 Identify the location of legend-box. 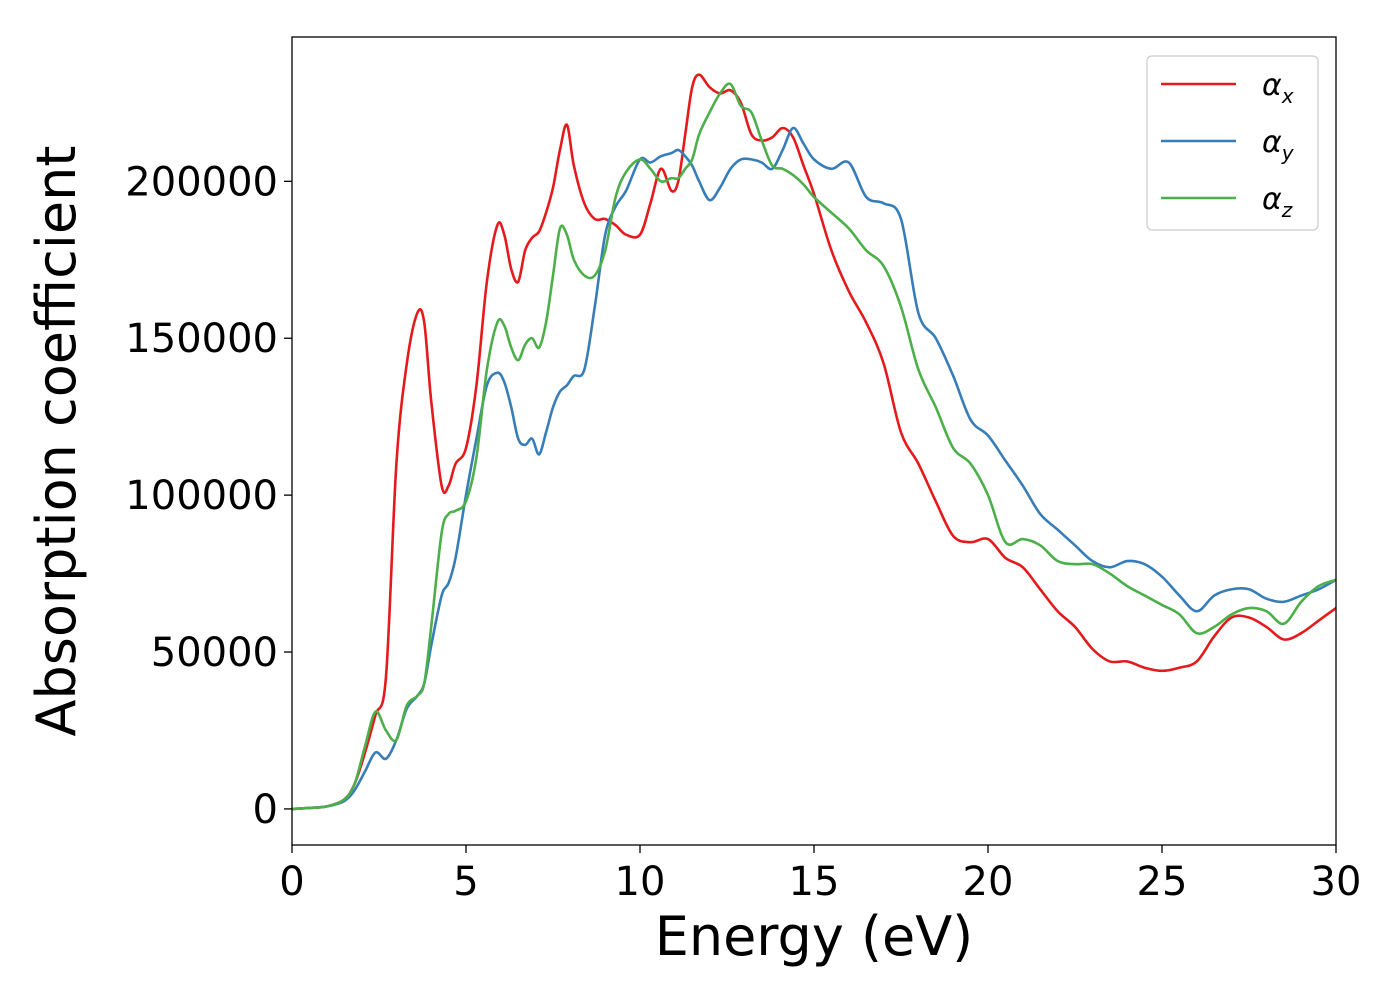
(1232, 143).